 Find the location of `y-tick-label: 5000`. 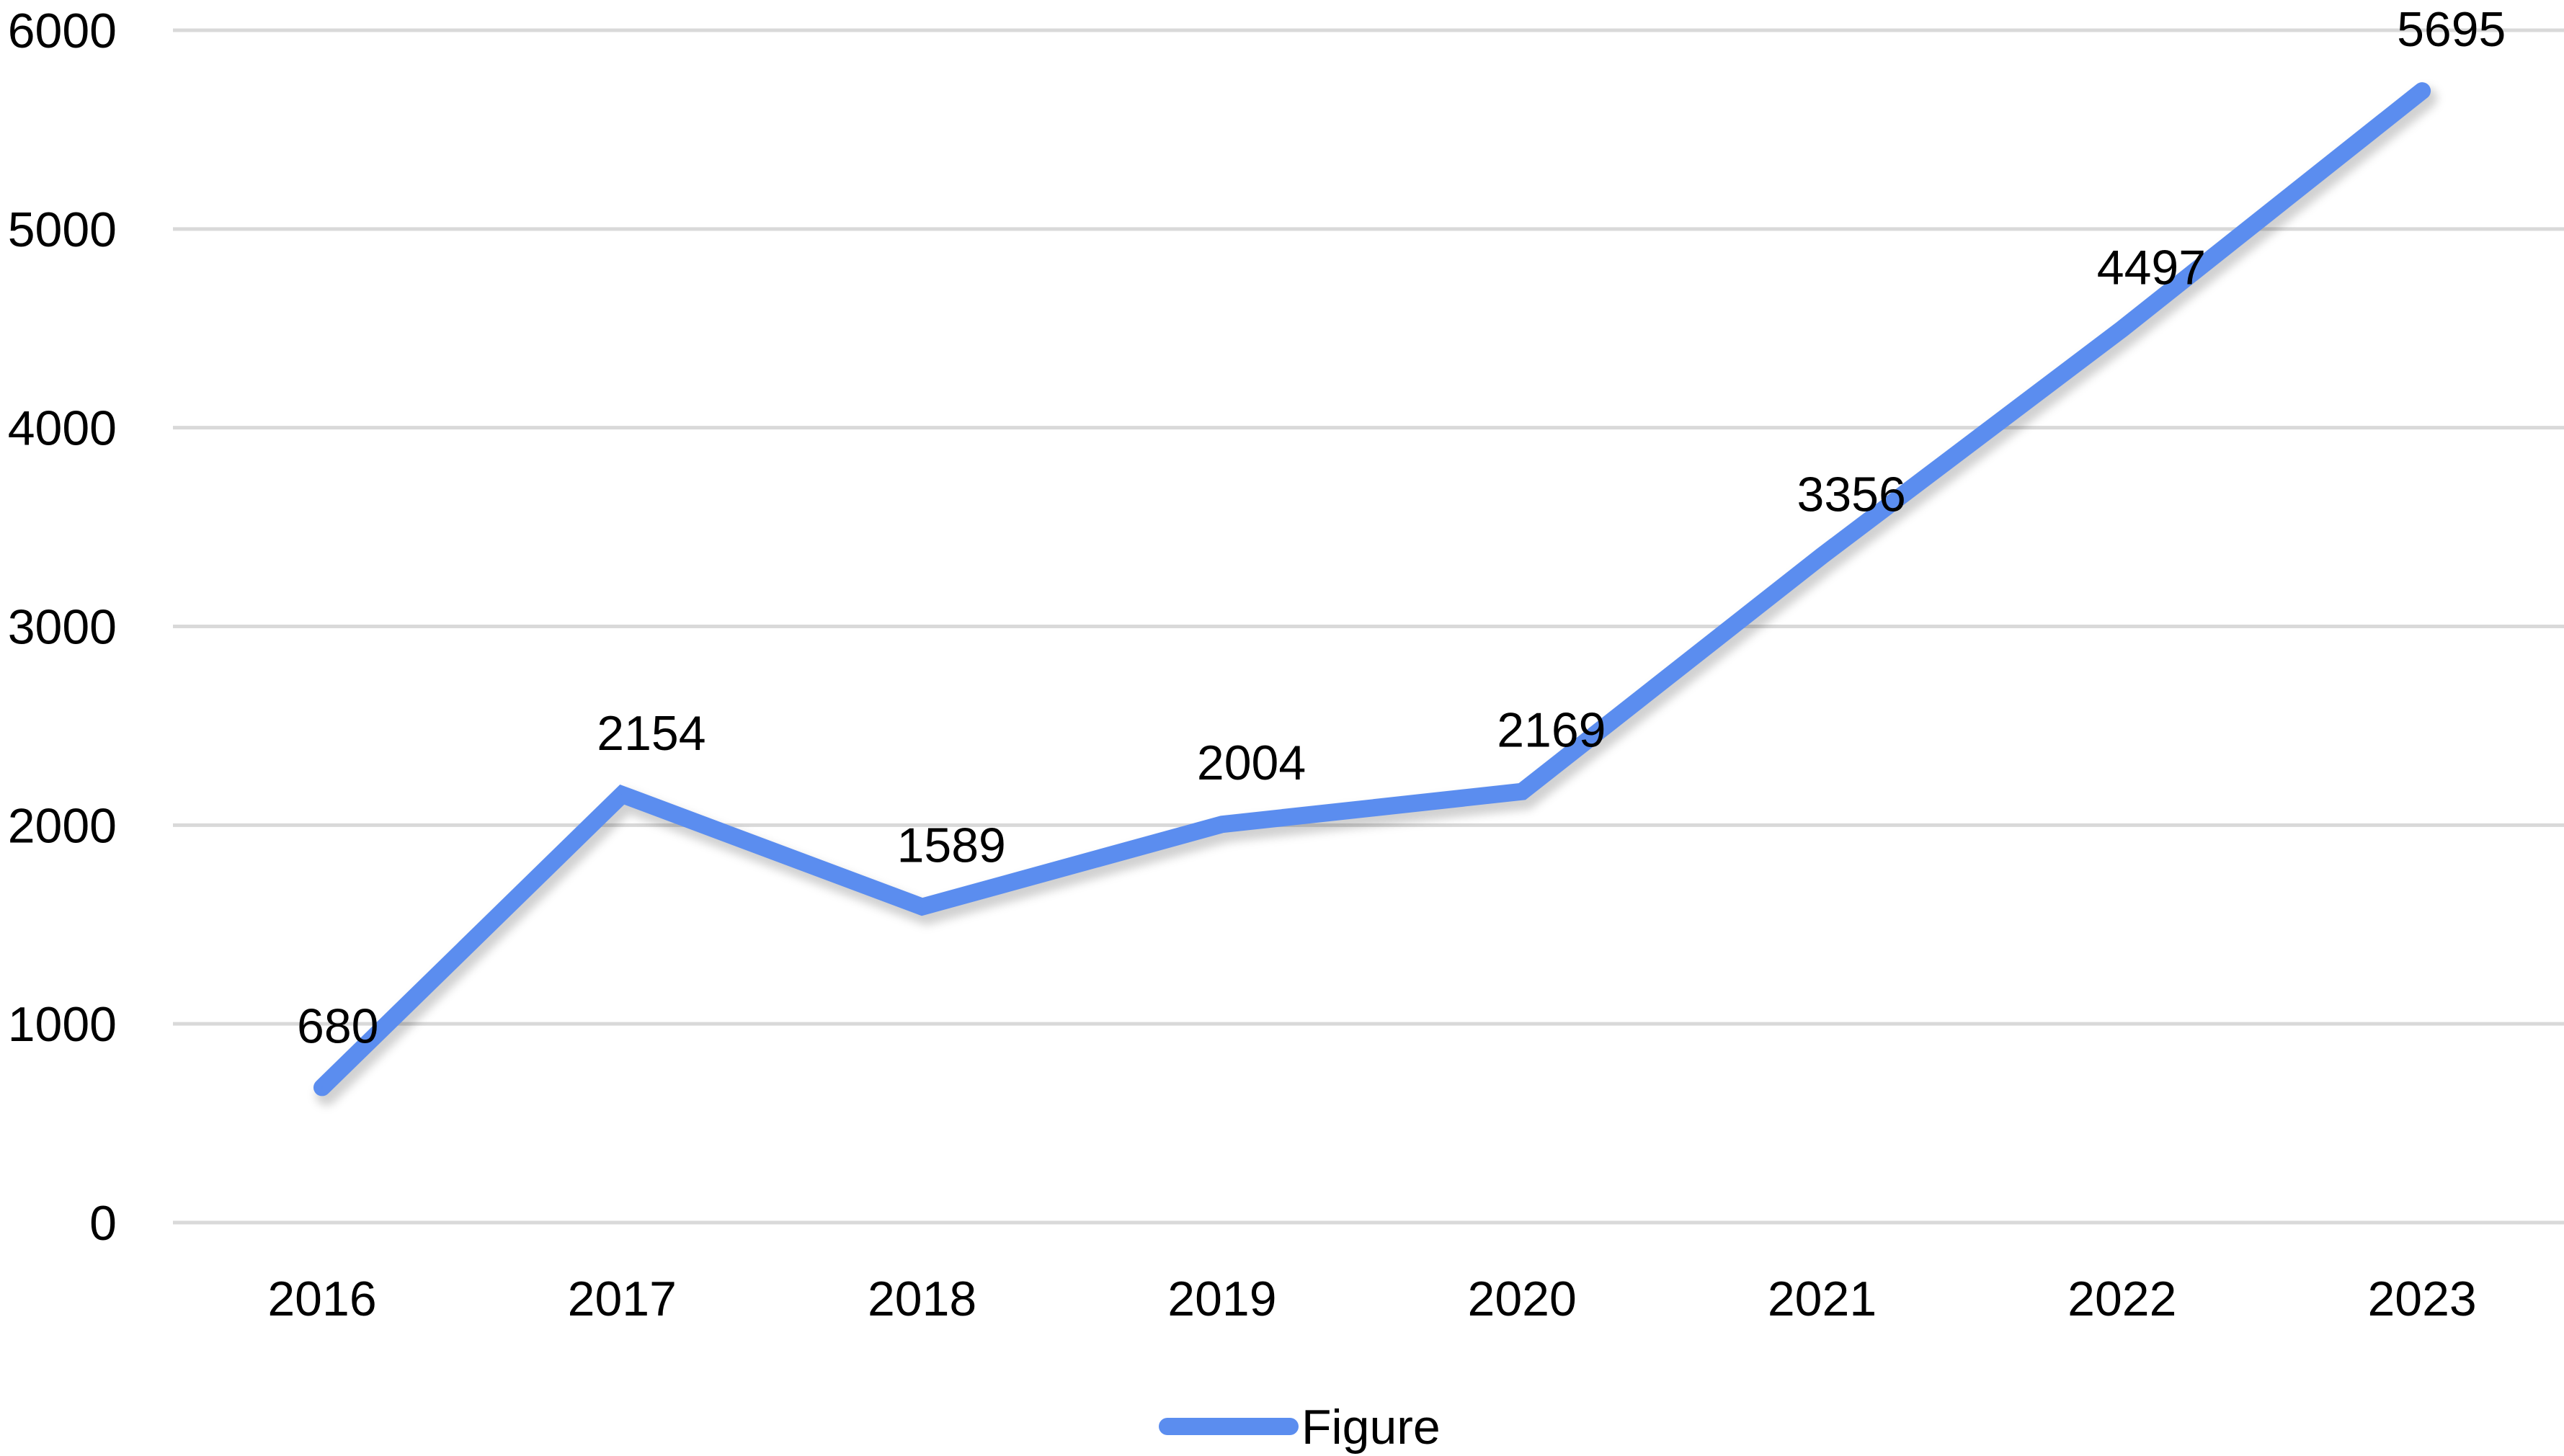

y-tick-label: 5000 is located at coordinates (63, 229).